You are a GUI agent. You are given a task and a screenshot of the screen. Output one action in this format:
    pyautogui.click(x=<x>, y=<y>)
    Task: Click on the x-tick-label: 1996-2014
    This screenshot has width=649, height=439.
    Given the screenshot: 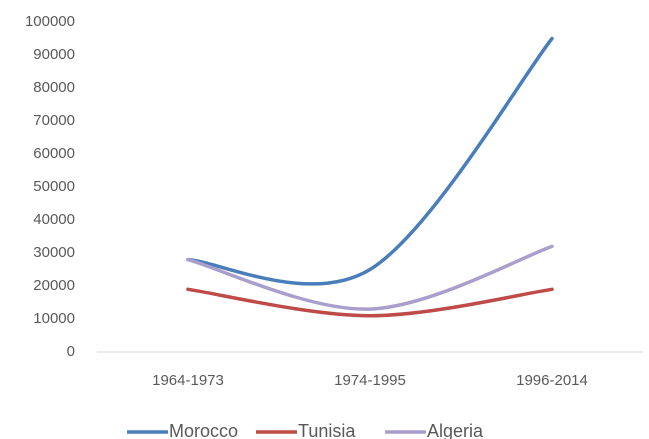 What is the action you would take?
    pyautogui.click(x=552, y=380)
    